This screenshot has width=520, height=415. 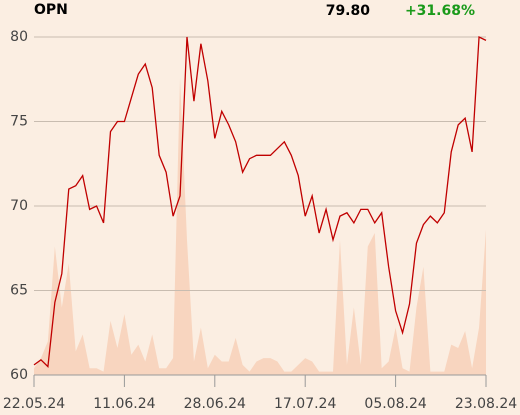 I want to click on x-tick-label: 23.08.24, so click(x=486, y=404).